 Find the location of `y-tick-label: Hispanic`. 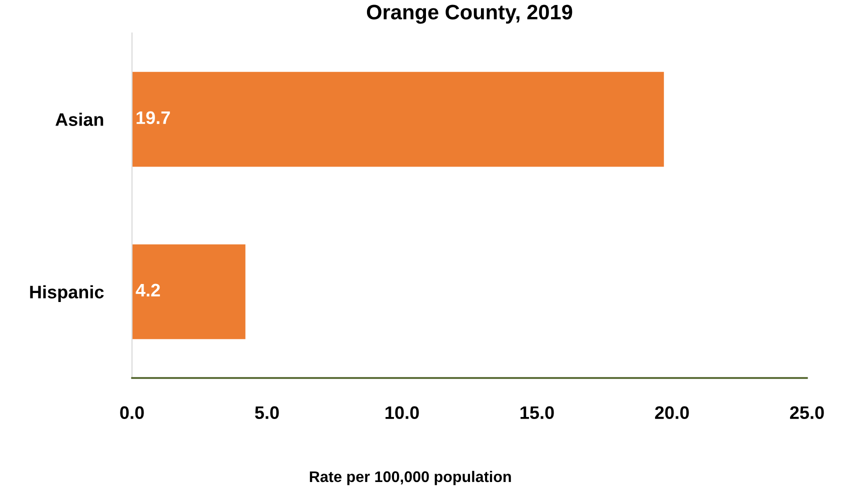

y-tick-label: Hispanic is located at coordinates (67, 293).